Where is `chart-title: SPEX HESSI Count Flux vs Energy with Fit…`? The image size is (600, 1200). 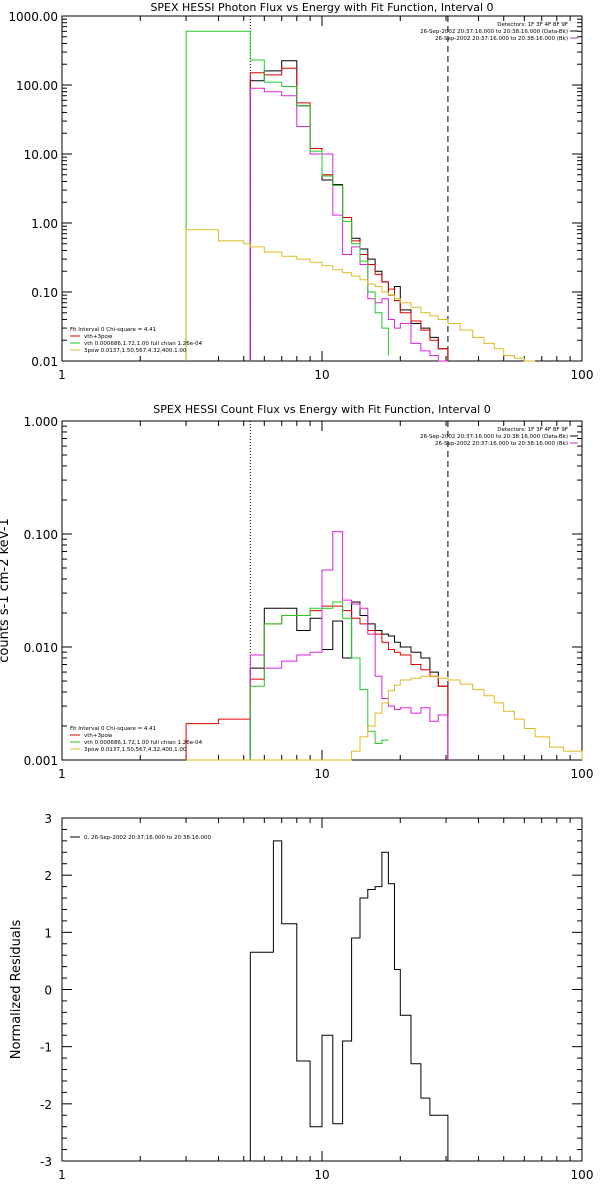 chart-title: SPEX HESSI Count Flux vs Energy with Fit… is located at coordinates (321, 409).